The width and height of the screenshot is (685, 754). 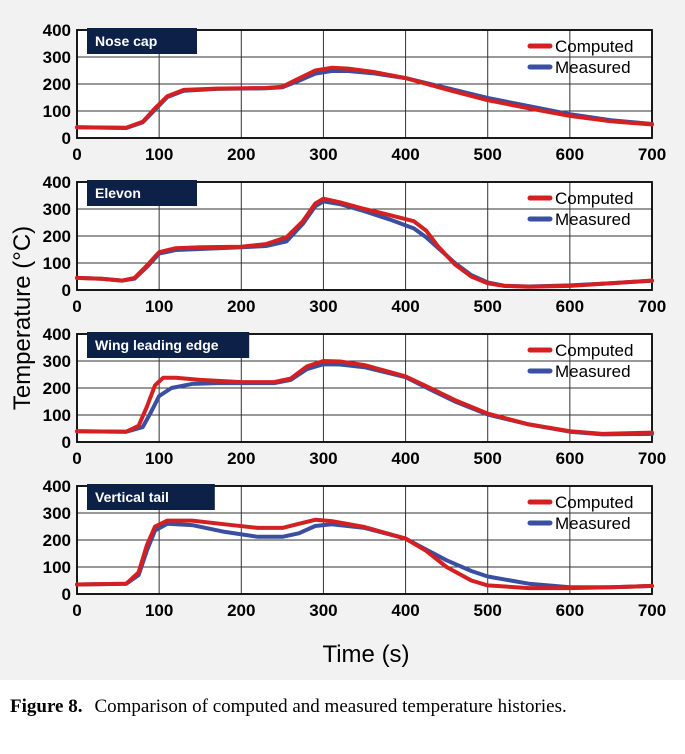 I want to click on panel-tag: Wing leading edge, so click(x=168, y=345).